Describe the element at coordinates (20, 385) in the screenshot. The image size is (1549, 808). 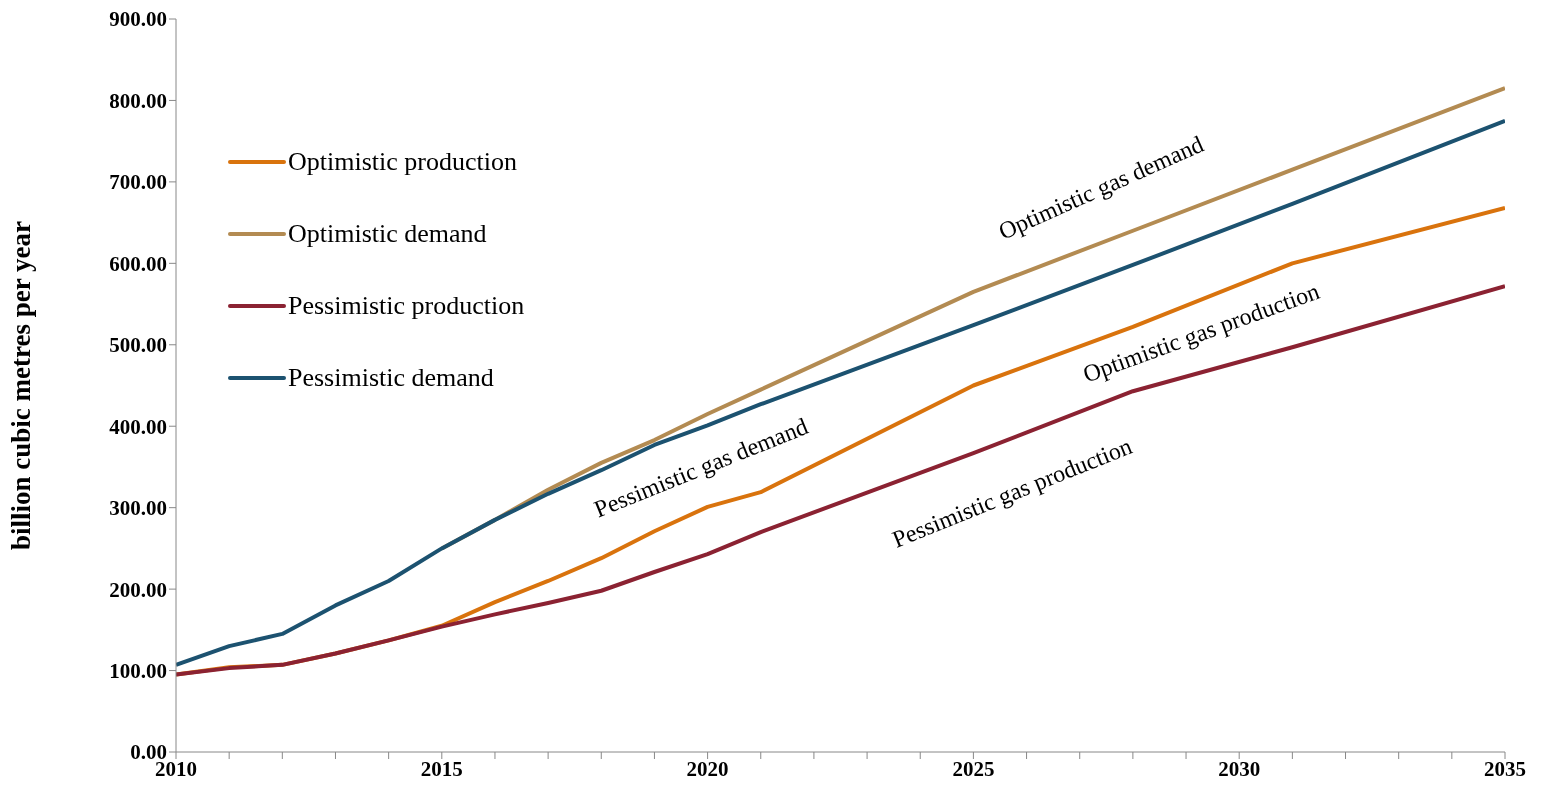
I see `y-axis-title: billion cubic metres per year` at that location.